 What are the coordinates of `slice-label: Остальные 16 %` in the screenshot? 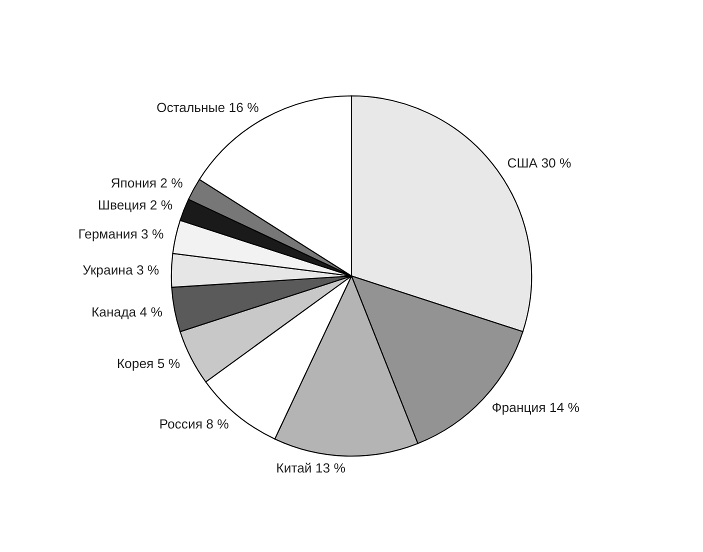 It's located at (208, 107).